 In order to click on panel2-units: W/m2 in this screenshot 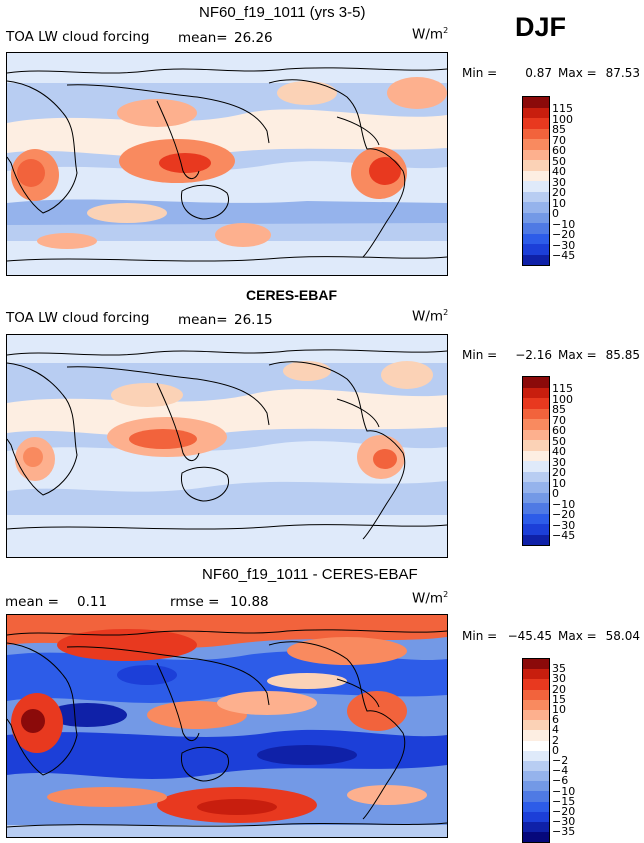, I will do `click(430, 316)`.